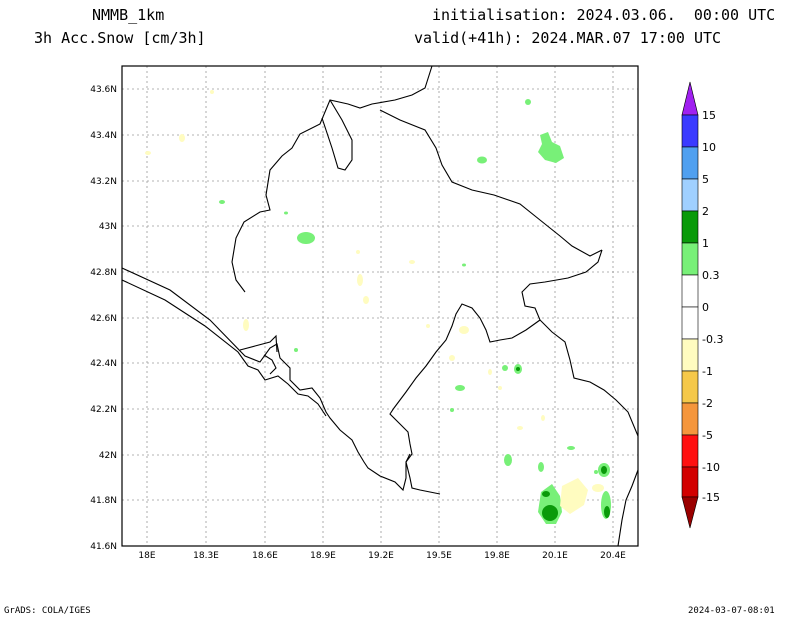  I want to click on lon-tick: 20.4E, so click(613, 556).